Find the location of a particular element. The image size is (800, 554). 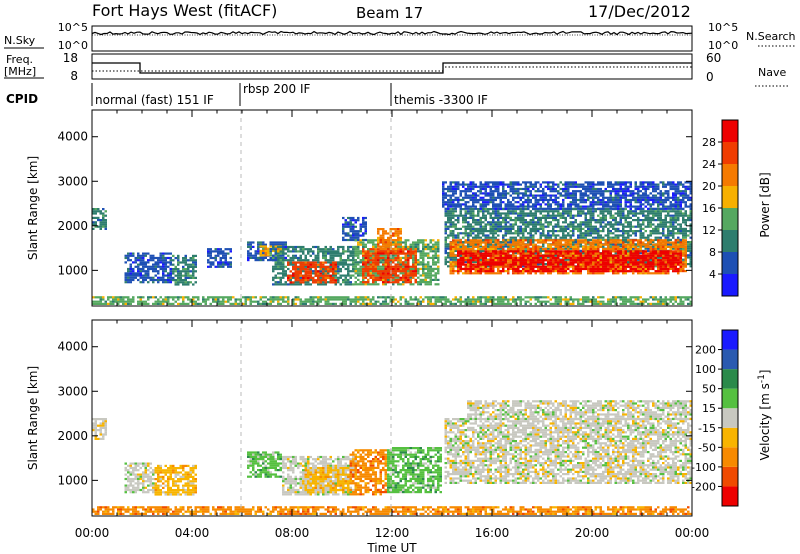

noise-right-tick-top: 10^5 is located at coordinates (723, 27).